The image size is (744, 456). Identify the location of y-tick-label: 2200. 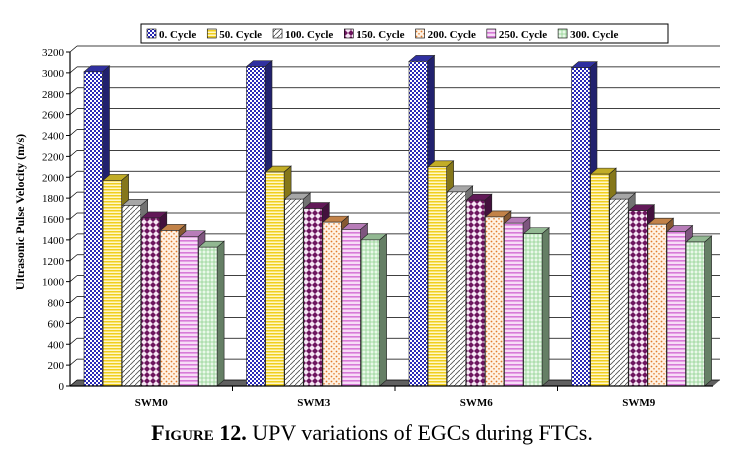
(53, 157).